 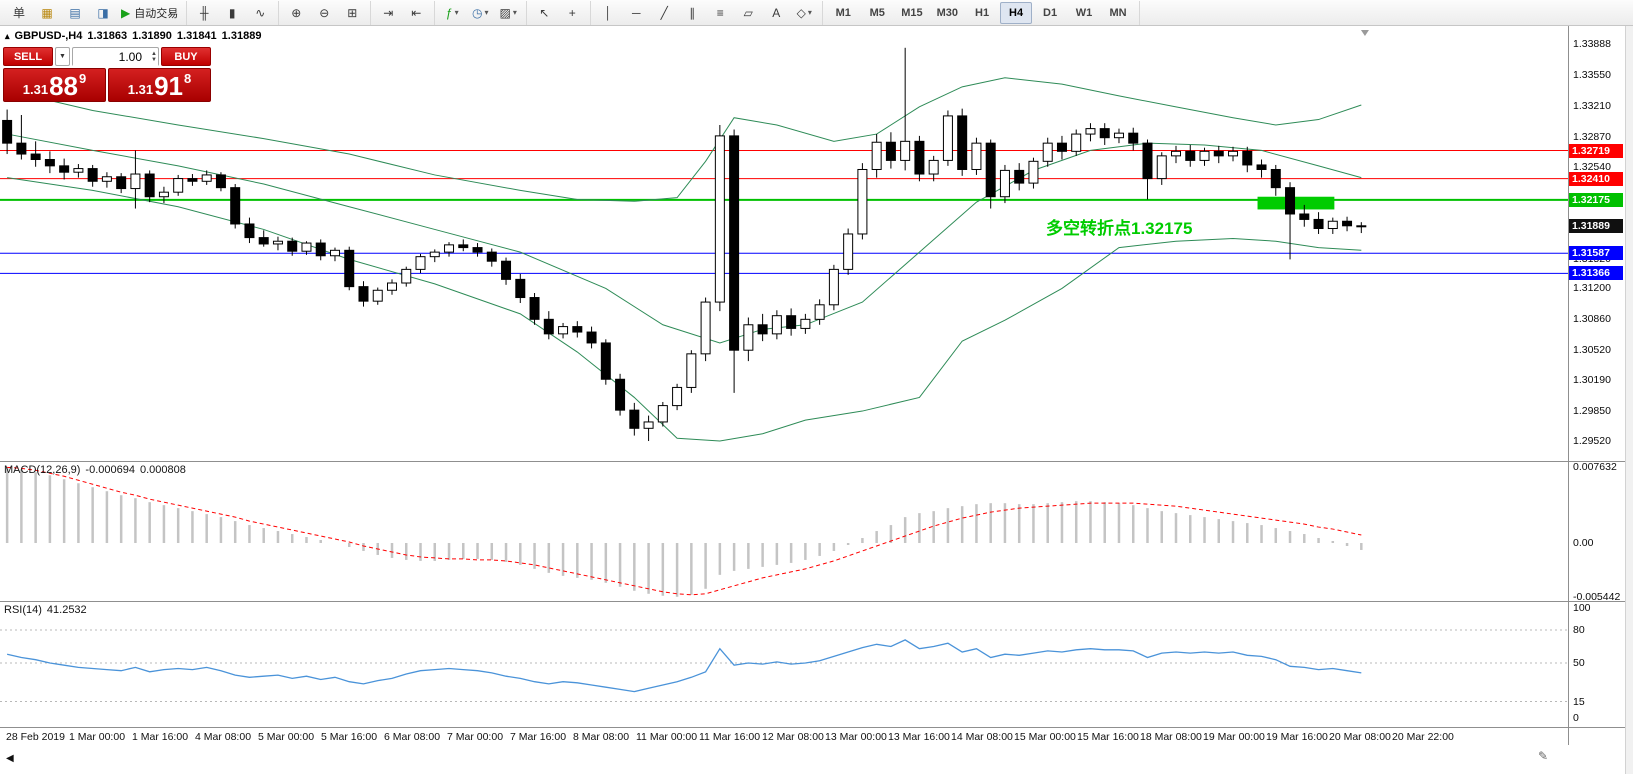 I want to click on rsi-line, so click(x=684, y=666).